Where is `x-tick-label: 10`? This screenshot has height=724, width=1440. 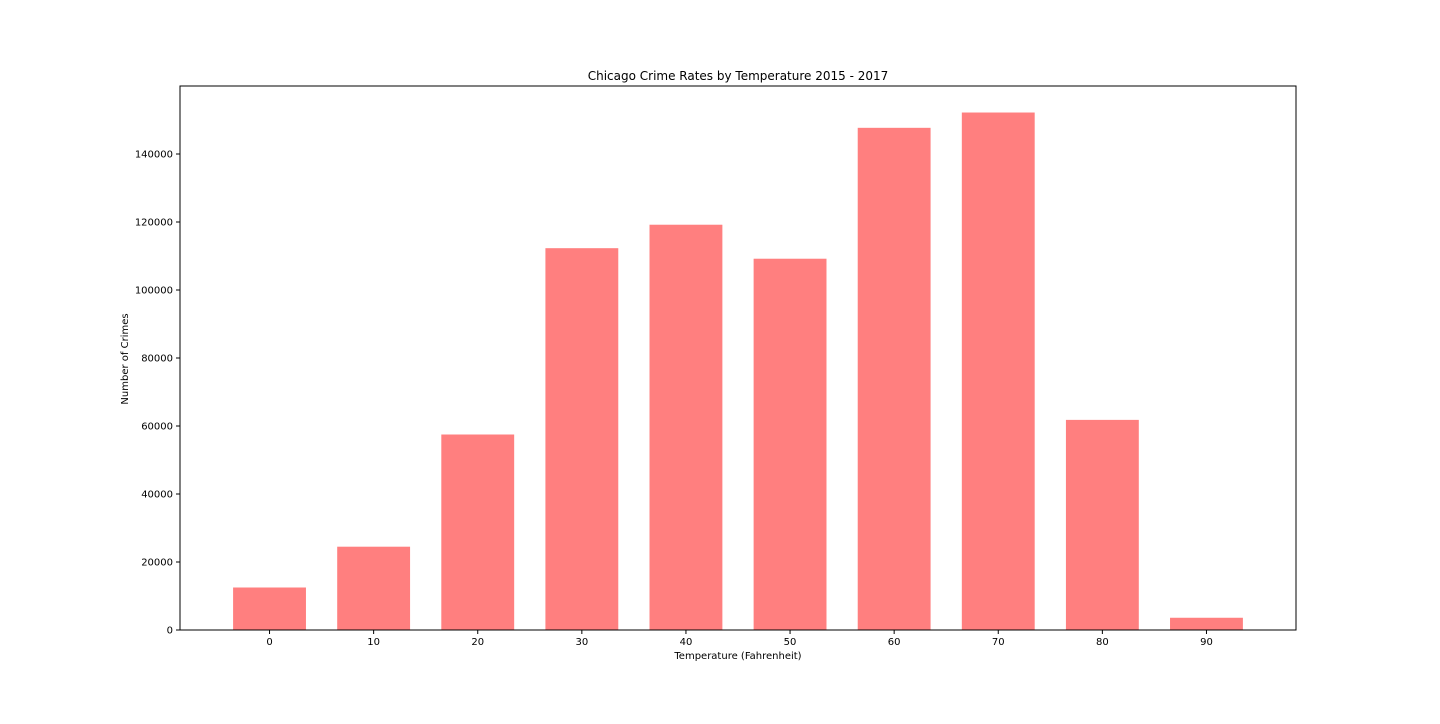
x-tick-label: 10 is located at coordinates (373, 642).